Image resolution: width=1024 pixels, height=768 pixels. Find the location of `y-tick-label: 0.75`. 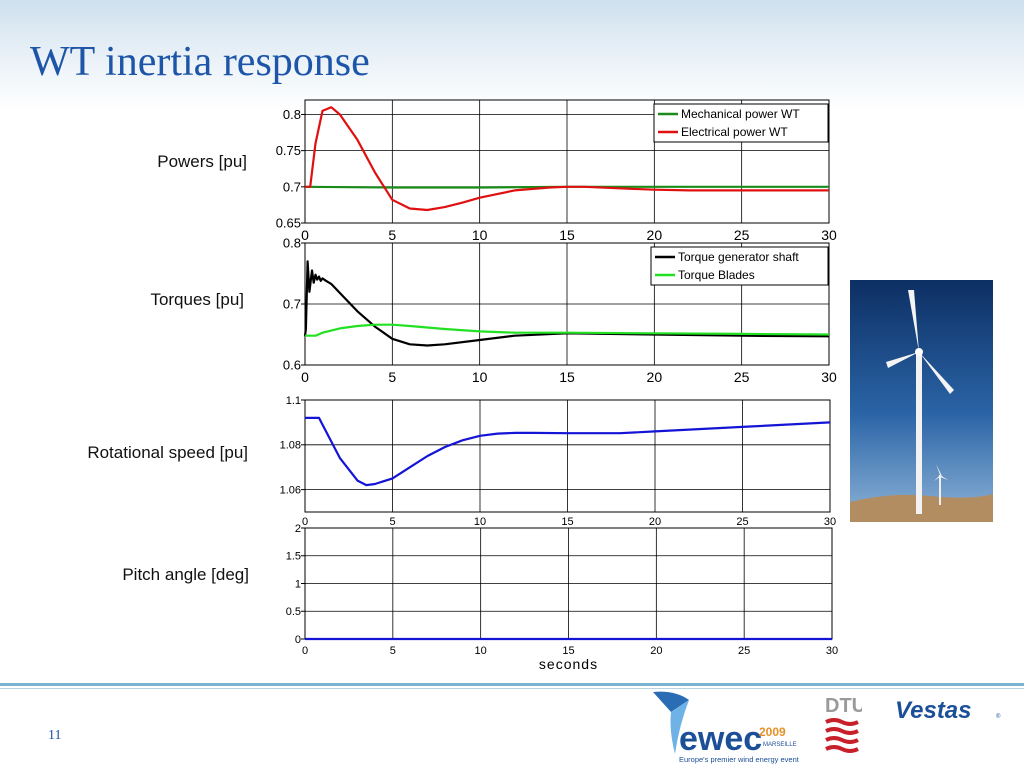

y-tick-label: 0.75 is located at coordinates (288, 150).